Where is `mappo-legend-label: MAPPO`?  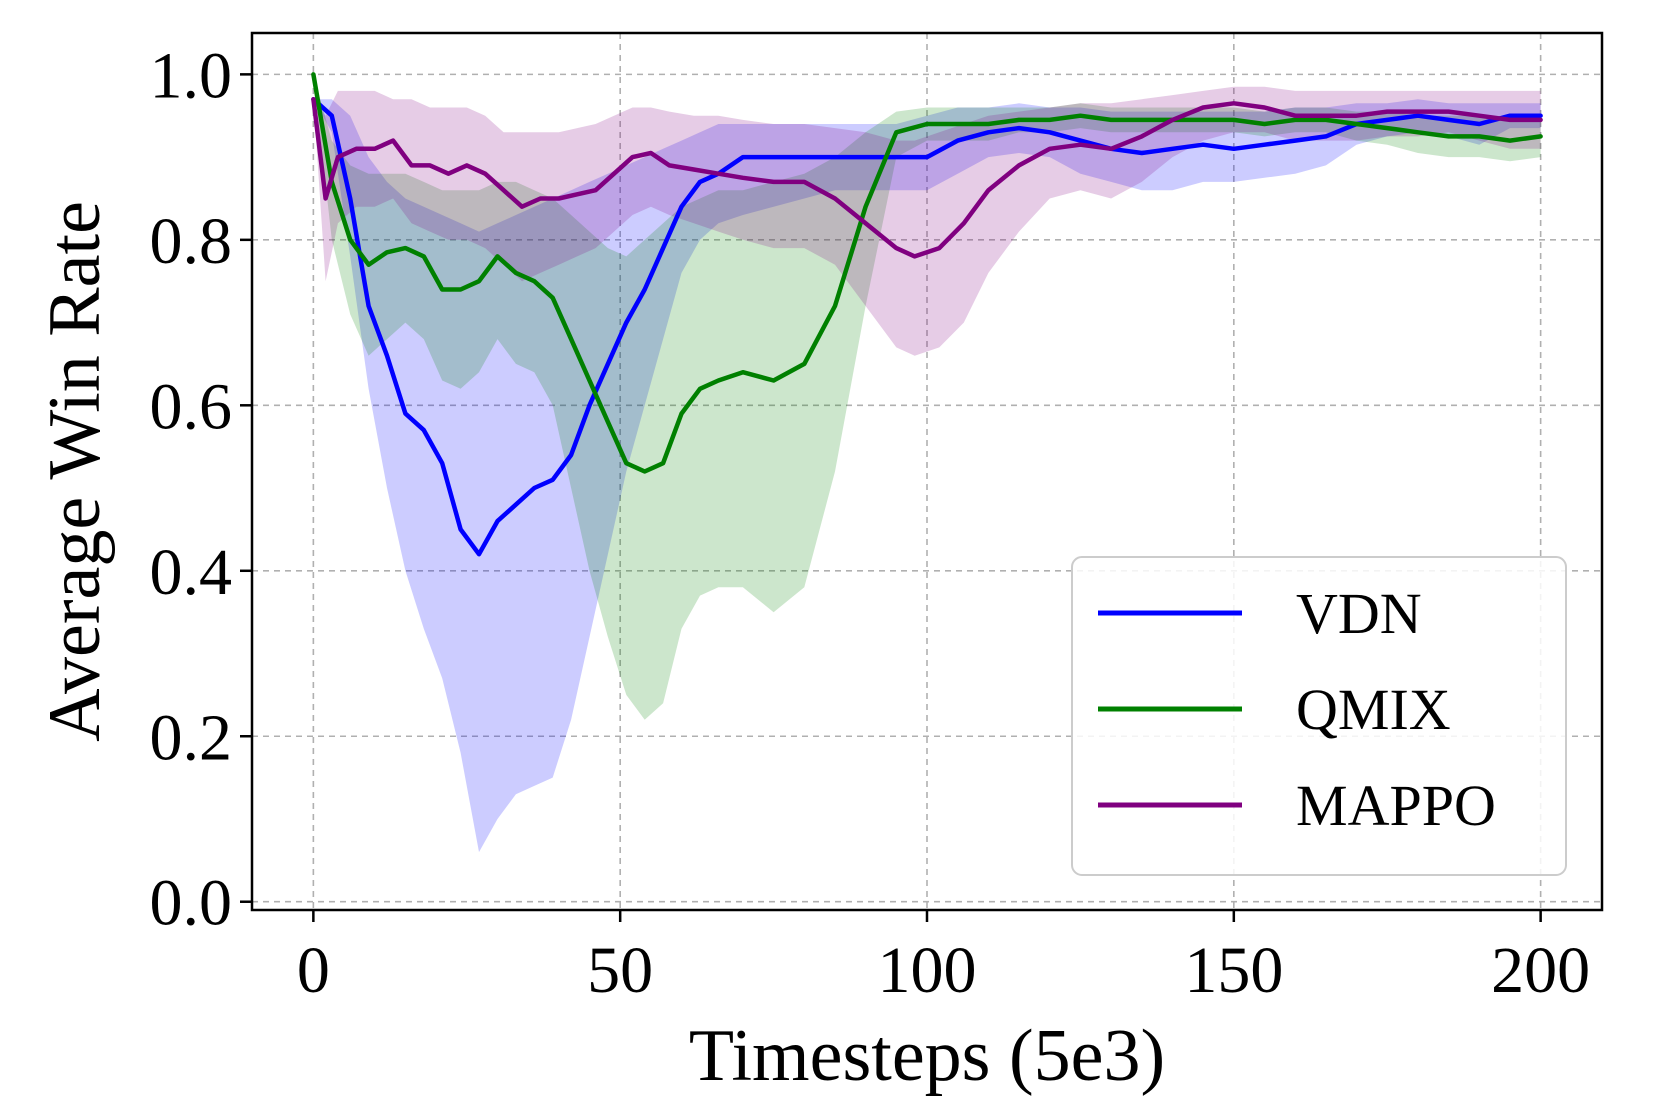 mappo-legend-label: MAPPO is located at coordinates (1396, 805).